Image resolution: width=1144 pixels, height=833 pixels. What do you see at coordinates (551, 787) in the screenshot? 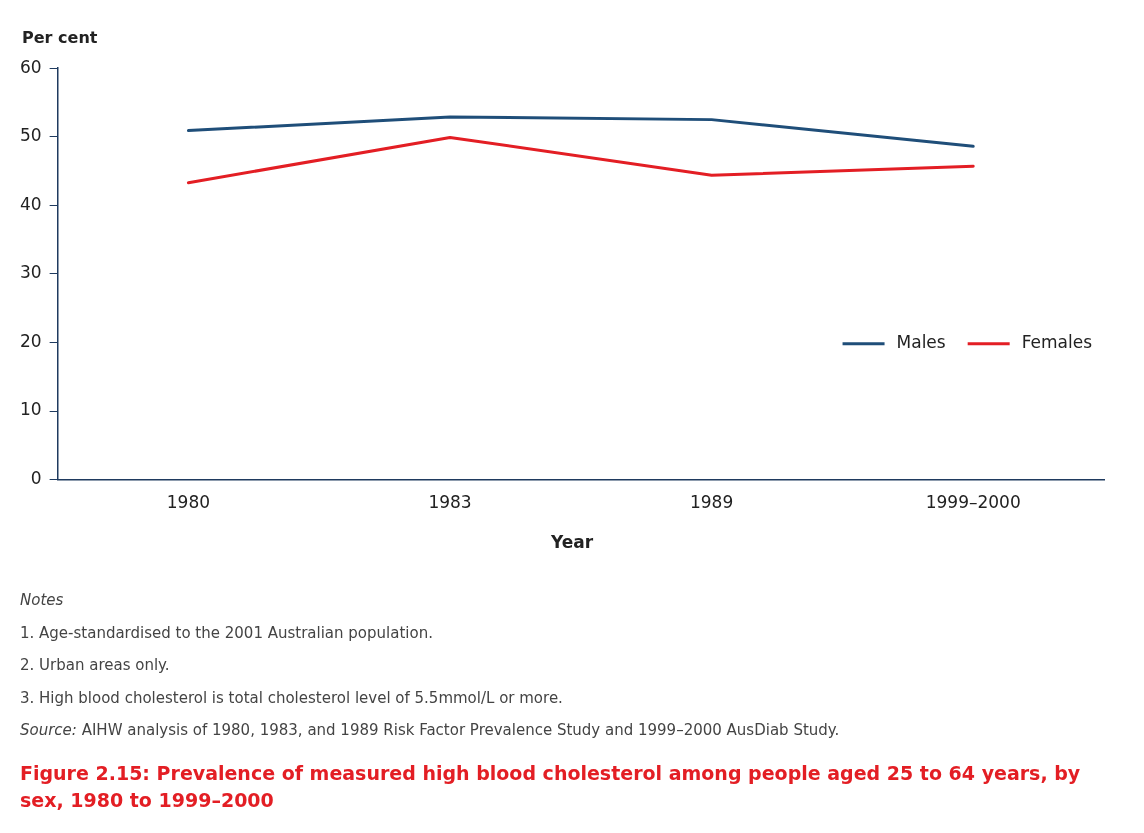
I see `text: Figure 2.15: Prevalence of measured high blood cholesterol among people aged 25 to 64 years, by sex, 1980 to 1999–2000` at bounding box center [551, 787].